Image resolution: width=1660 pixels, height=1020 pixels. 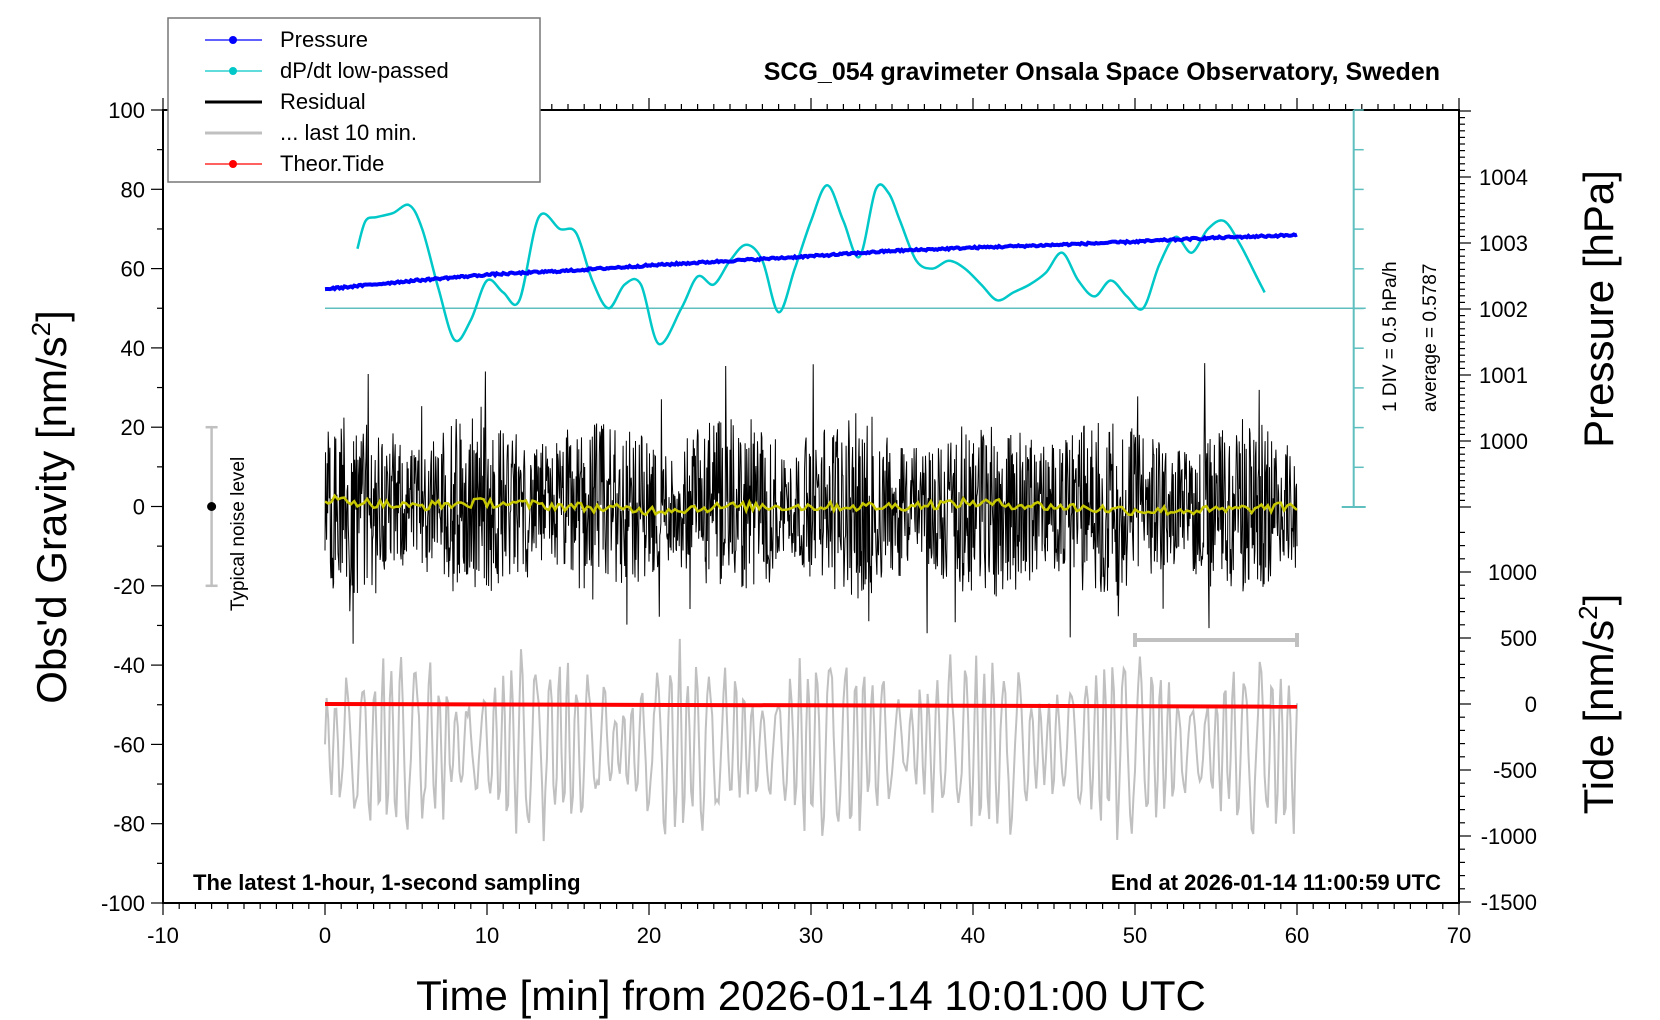 I want to click on y-tick-label: 20, so click(x=133, y=427).